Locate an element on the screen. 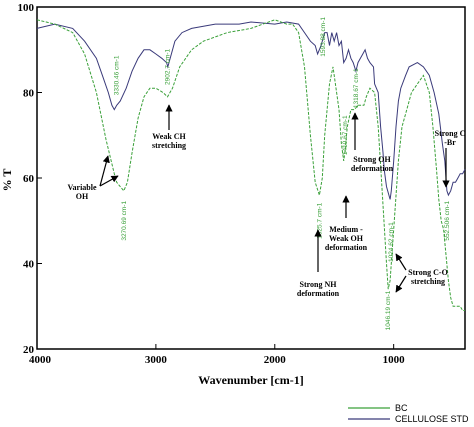 This screenshot has height=427, width=474. x-tick-label: 2000 is located at coordinates (275, 360).